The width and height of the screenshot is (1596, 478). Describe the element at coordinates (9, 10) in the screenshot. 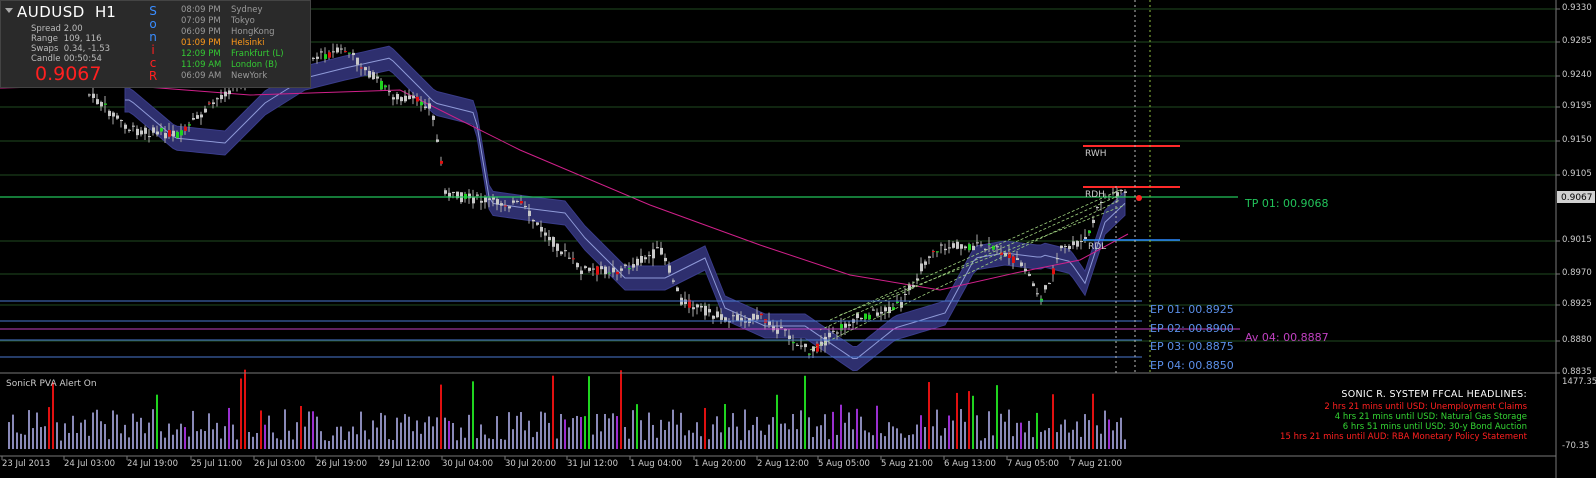

I see `collapse-triangle-icon` at that location.